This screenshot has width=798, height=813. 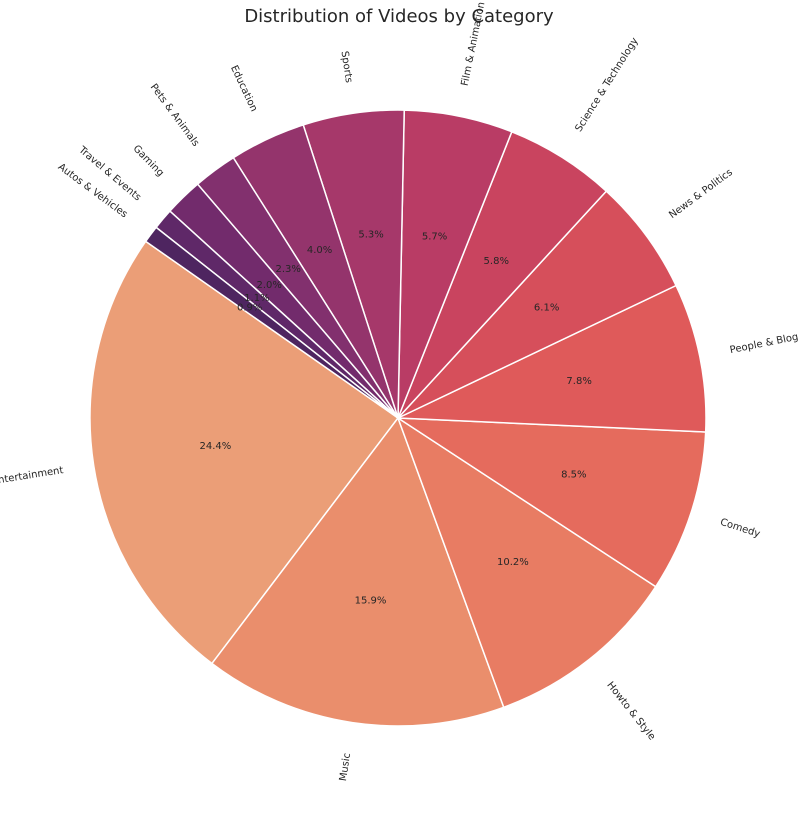 What do you see at coordinates (551, 502) in the screenshot?
I see `slice-comedy` at bounding box center [551, 502].